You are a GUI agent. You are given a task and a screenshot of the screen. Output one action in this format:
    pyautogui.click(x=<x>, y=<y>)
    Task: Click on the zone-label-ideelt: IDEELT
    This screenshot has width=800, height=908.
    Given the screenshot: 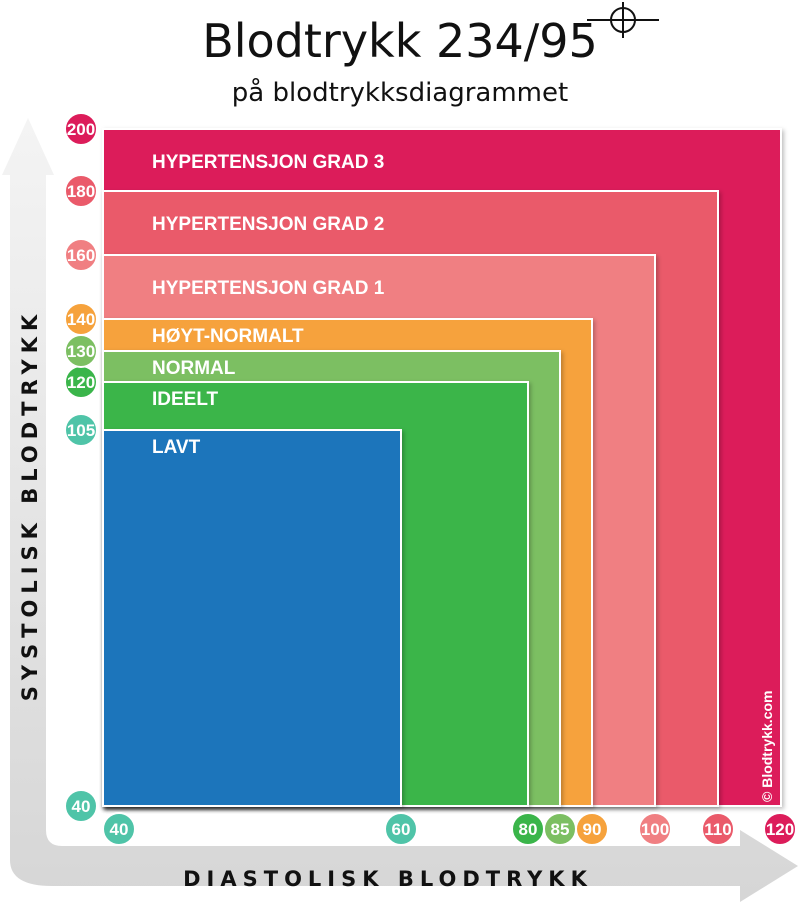 What is the action you would take?
    pyautogui.click(x=185, y=399)
    